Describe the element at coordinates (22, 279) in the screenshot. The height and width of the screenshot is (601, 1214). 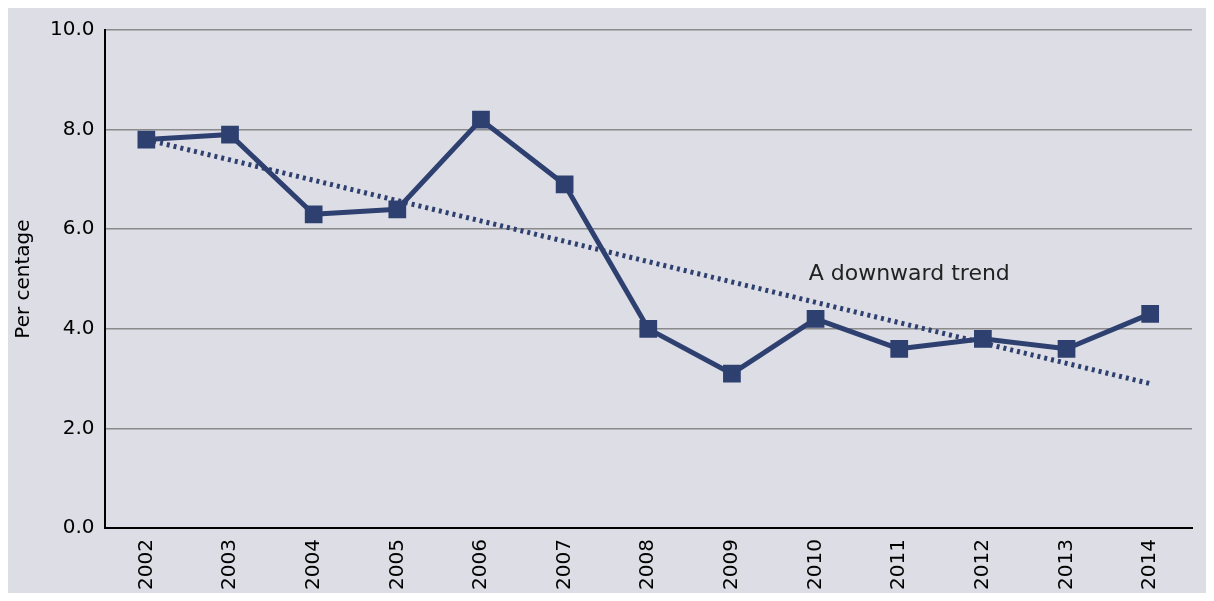
I see `y-axis-title: Per centage` at that location.